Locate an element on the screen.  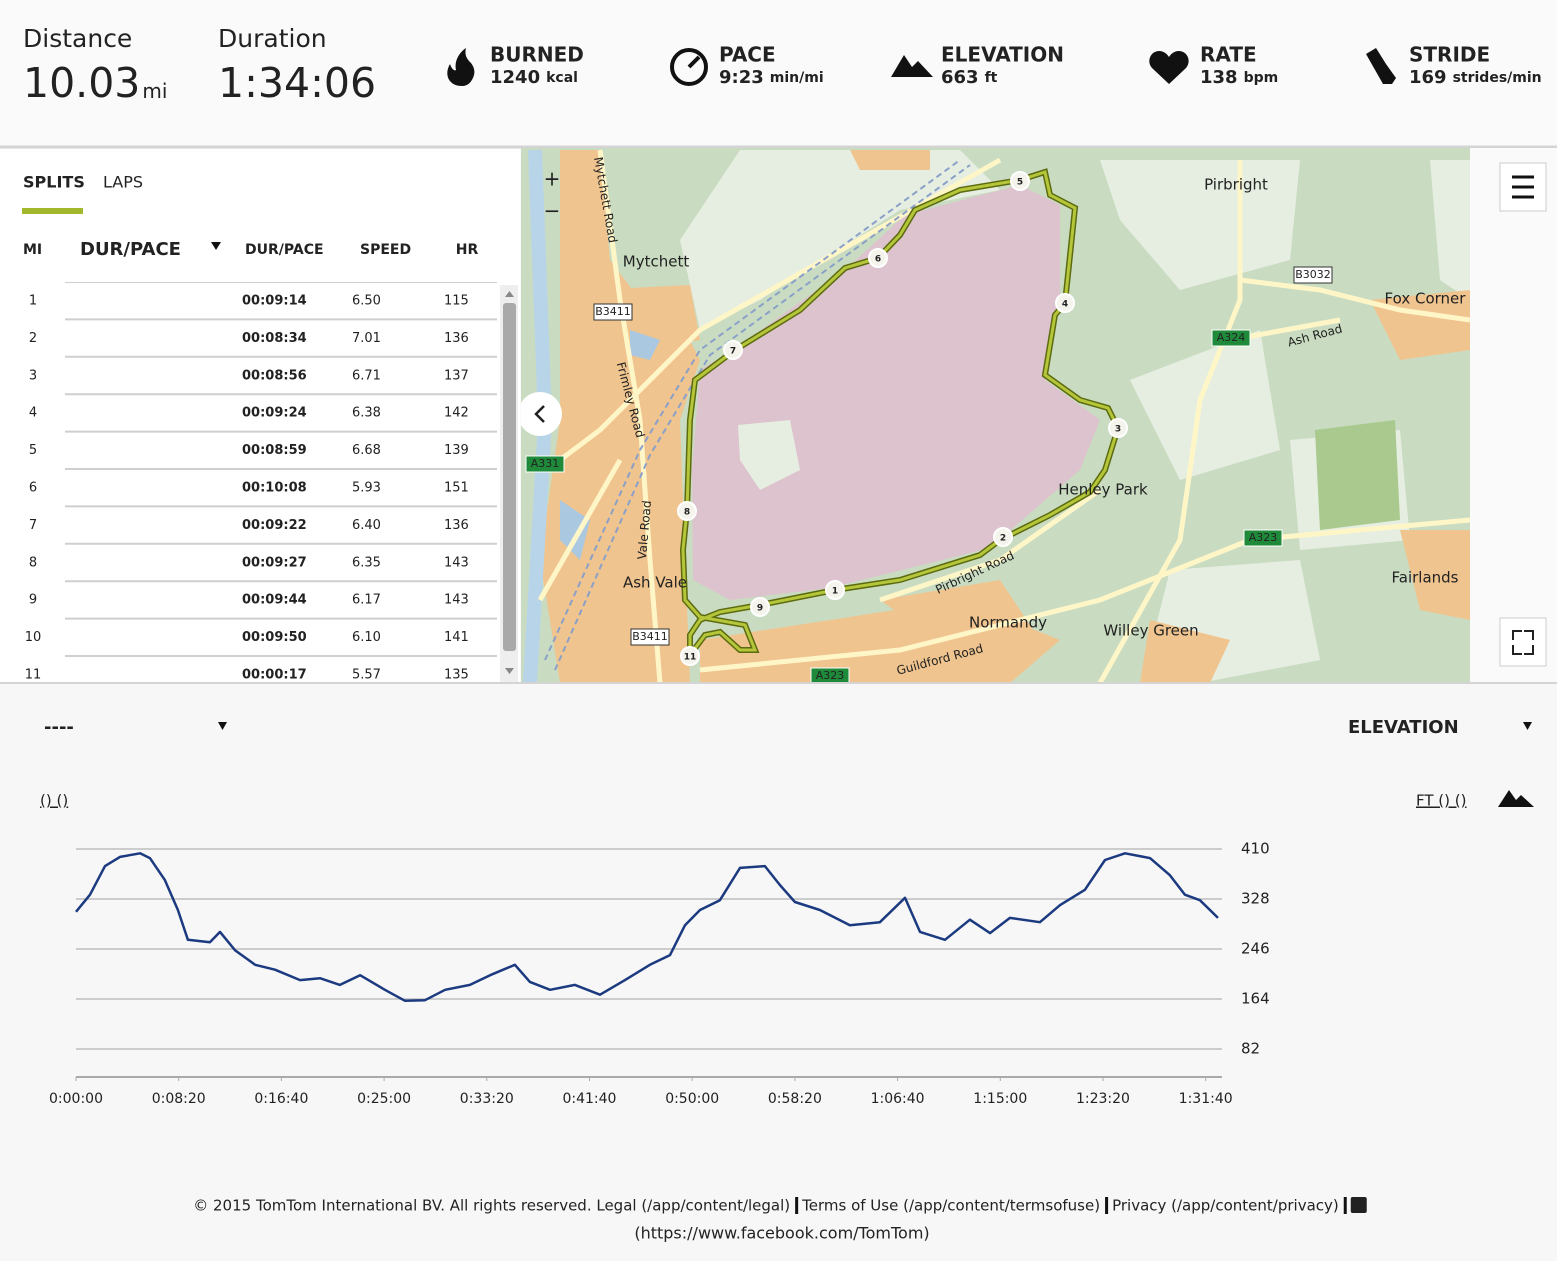
x-tick-label: 0:25:00 is located at coordinates (384, 1099).